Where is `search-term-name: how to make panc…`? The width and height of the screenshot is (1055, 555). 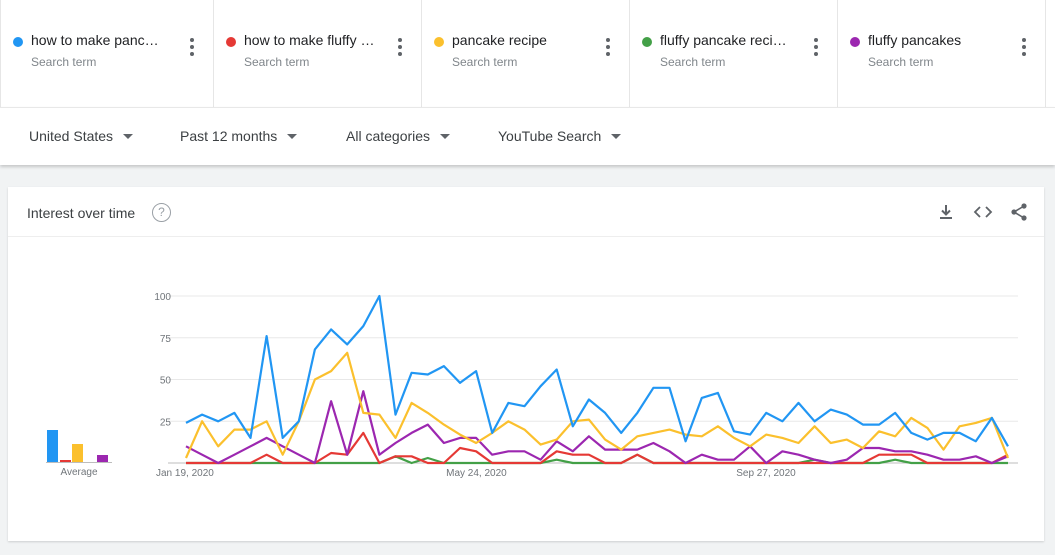
search-term-name: how to make panc… is located at coordinates (95, 40).